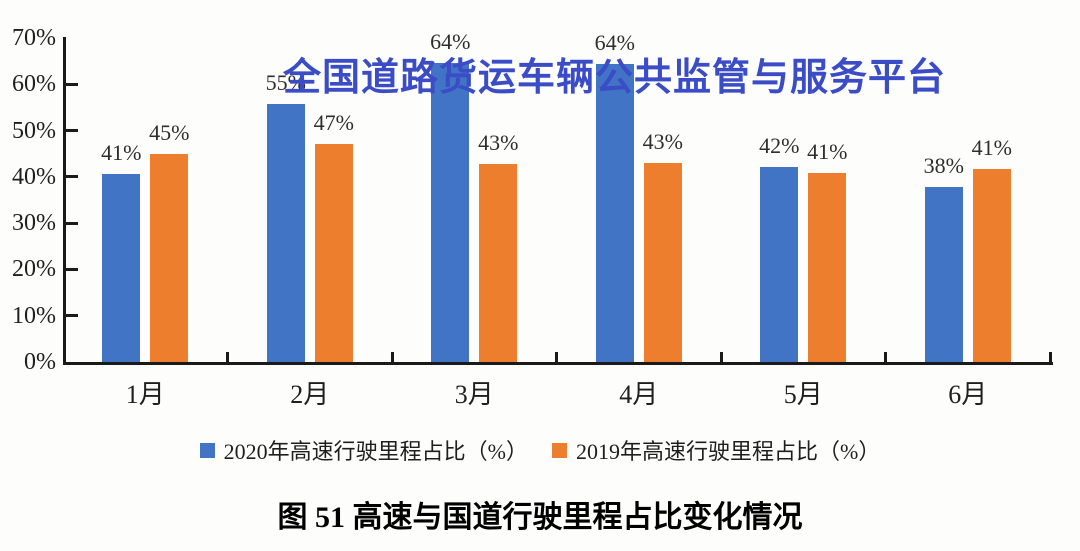  Describe the element at coordinates (498, 263) in the screenshot. I see `bar-2019-3月` at that location.